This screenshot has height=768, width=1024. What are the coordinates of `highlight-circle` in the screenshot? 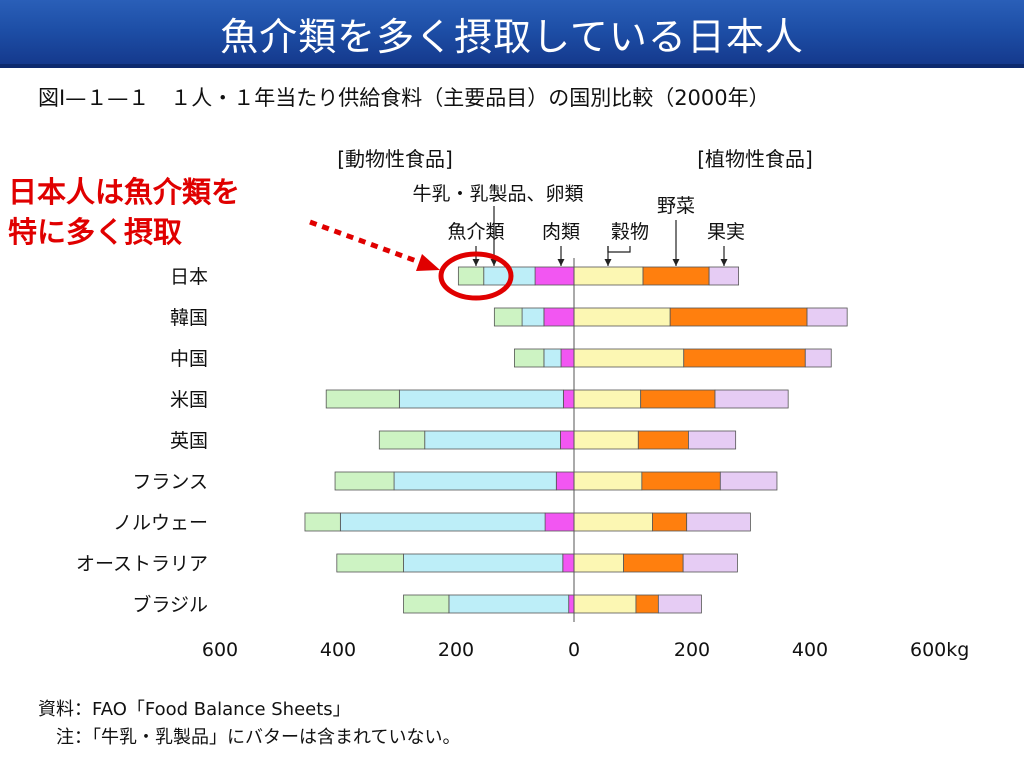 It's located at (476, 276).